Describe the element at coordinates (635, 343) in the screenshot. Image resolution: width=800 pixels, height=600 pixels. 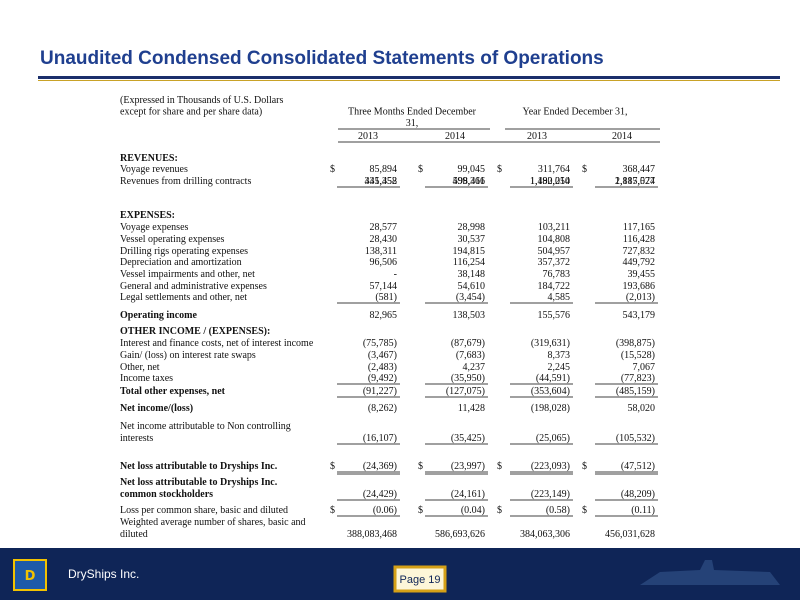
I see `cell-value: (398,875)` at that location.